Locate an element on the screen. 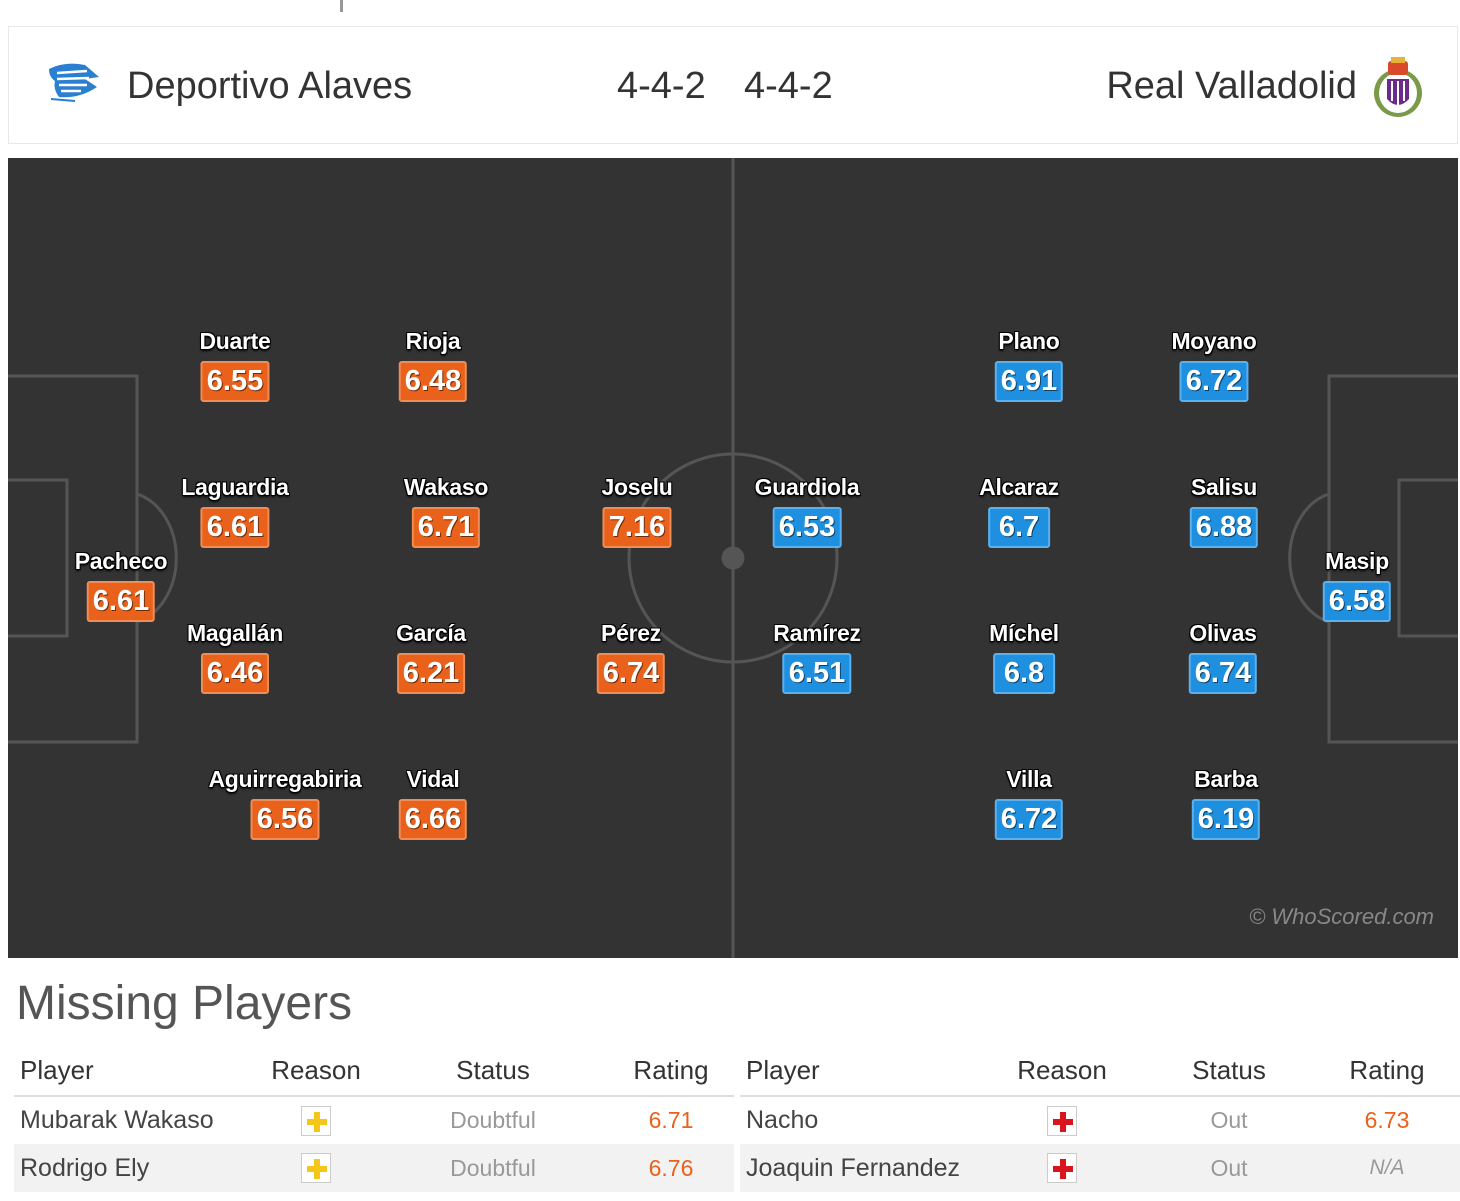 The height and width of the screenshot is (1201, 1460). player-name: Masip is located at coordinates (1357, 561).